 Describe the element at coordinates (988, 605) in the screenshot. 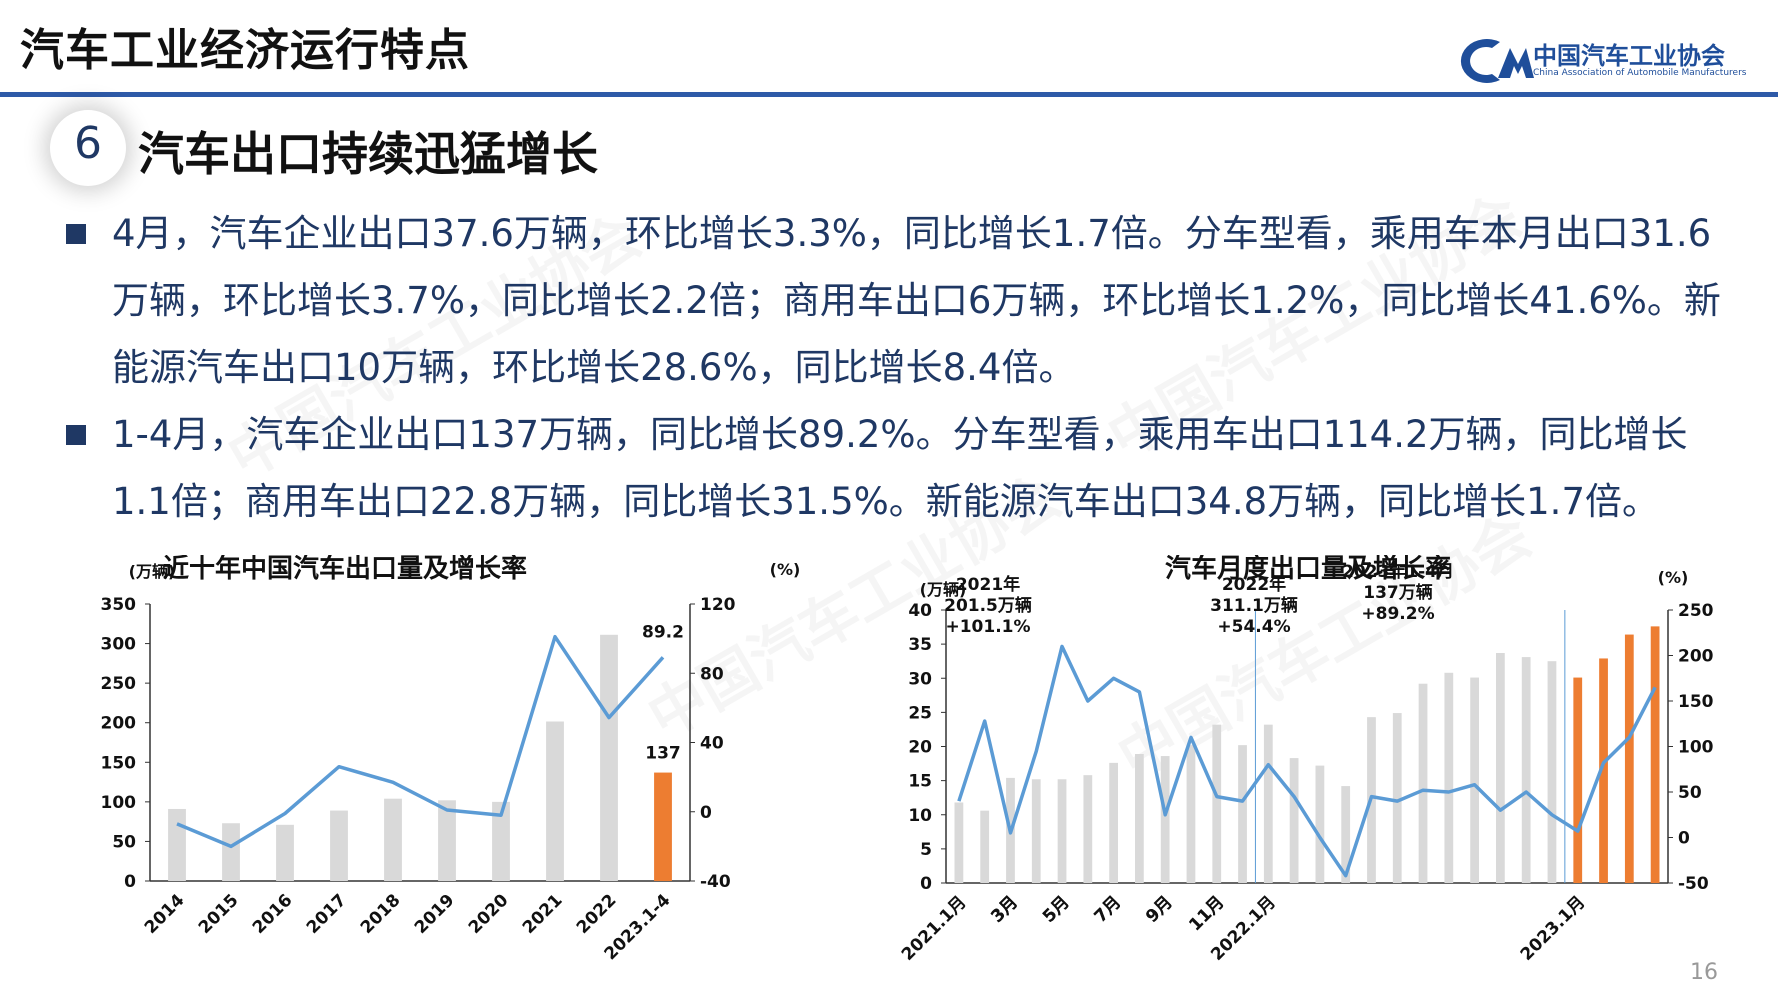

I see `annotation-text: 201.5万辆` at that location.